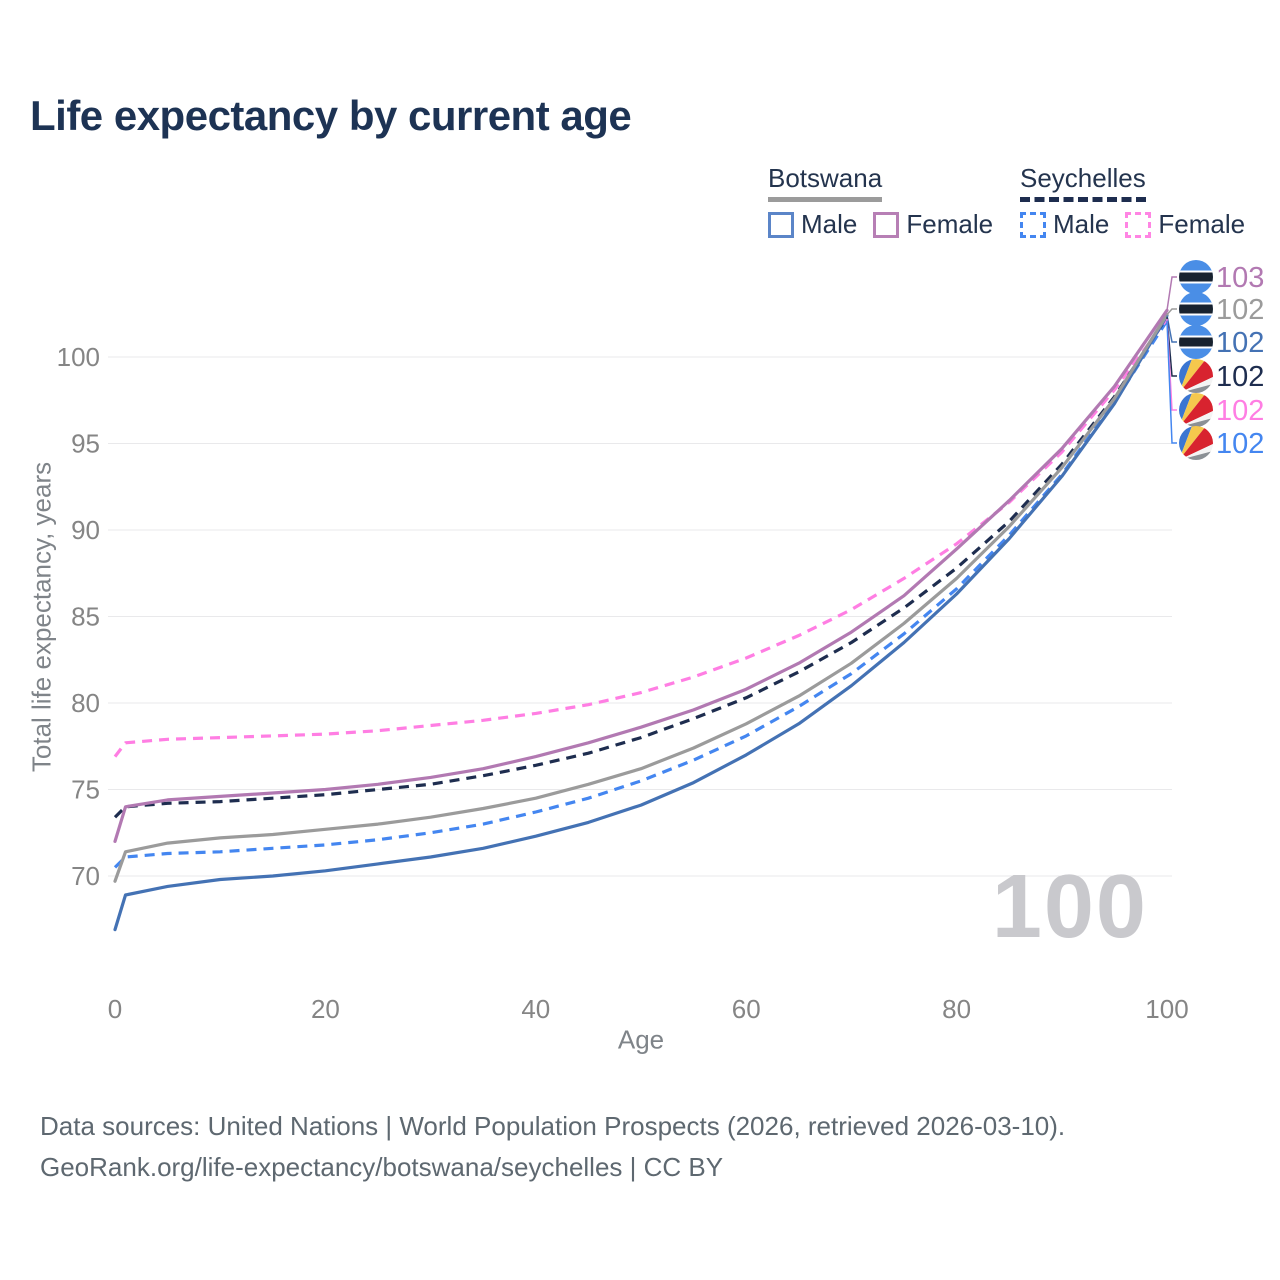  I want to click on end-value-label-botswana-female: 103, so click(1240, 278).